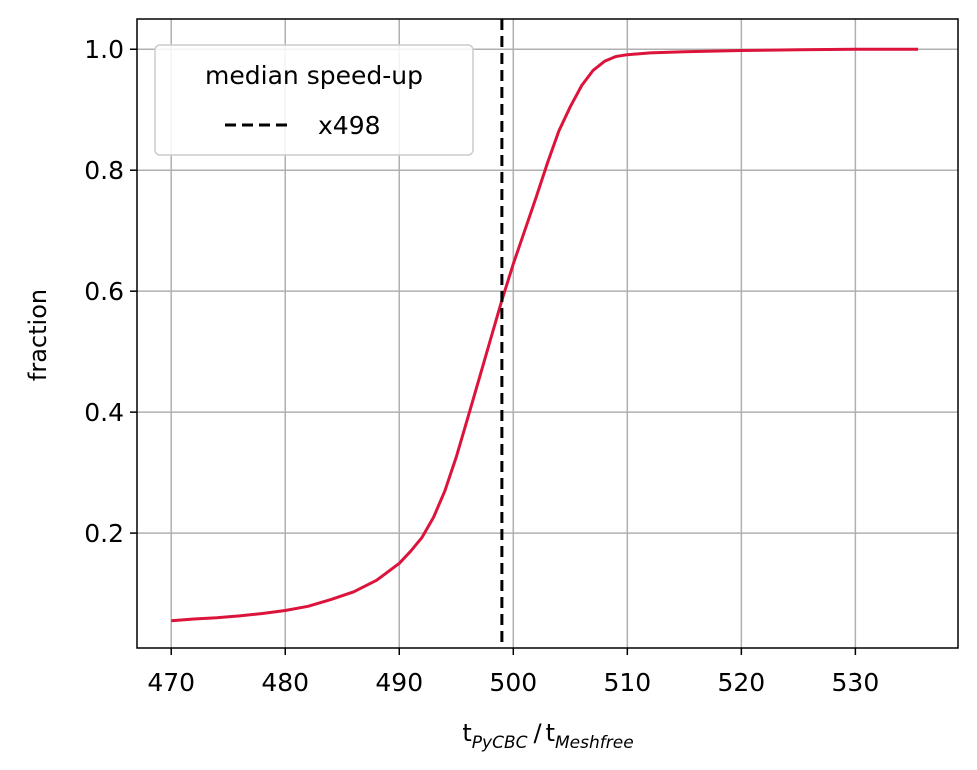  Describe the element at coordinates (627, 682) in the screenshot. I see `x-tick-label: 510` at that location.